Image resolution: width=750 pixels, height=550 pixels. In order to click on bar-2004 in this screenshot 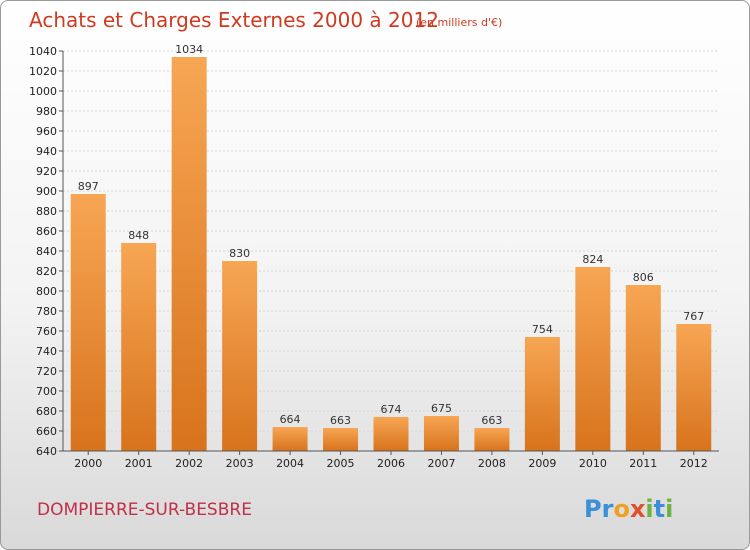, I will do `click(290, 439)`.